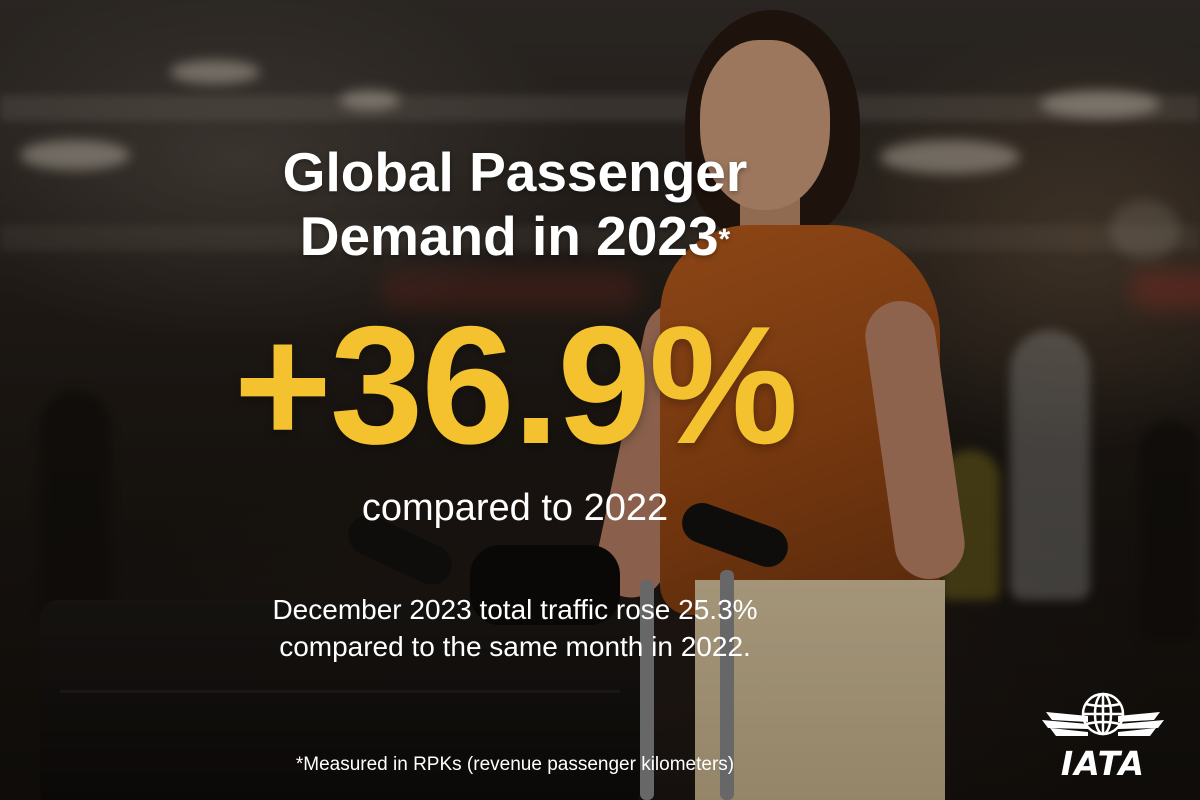 This screenshot has width=1200, height=800. Describe the element at coordinates (515, 172) in the screenshot. I see `headline-line-1: Global Passenger` at that location.